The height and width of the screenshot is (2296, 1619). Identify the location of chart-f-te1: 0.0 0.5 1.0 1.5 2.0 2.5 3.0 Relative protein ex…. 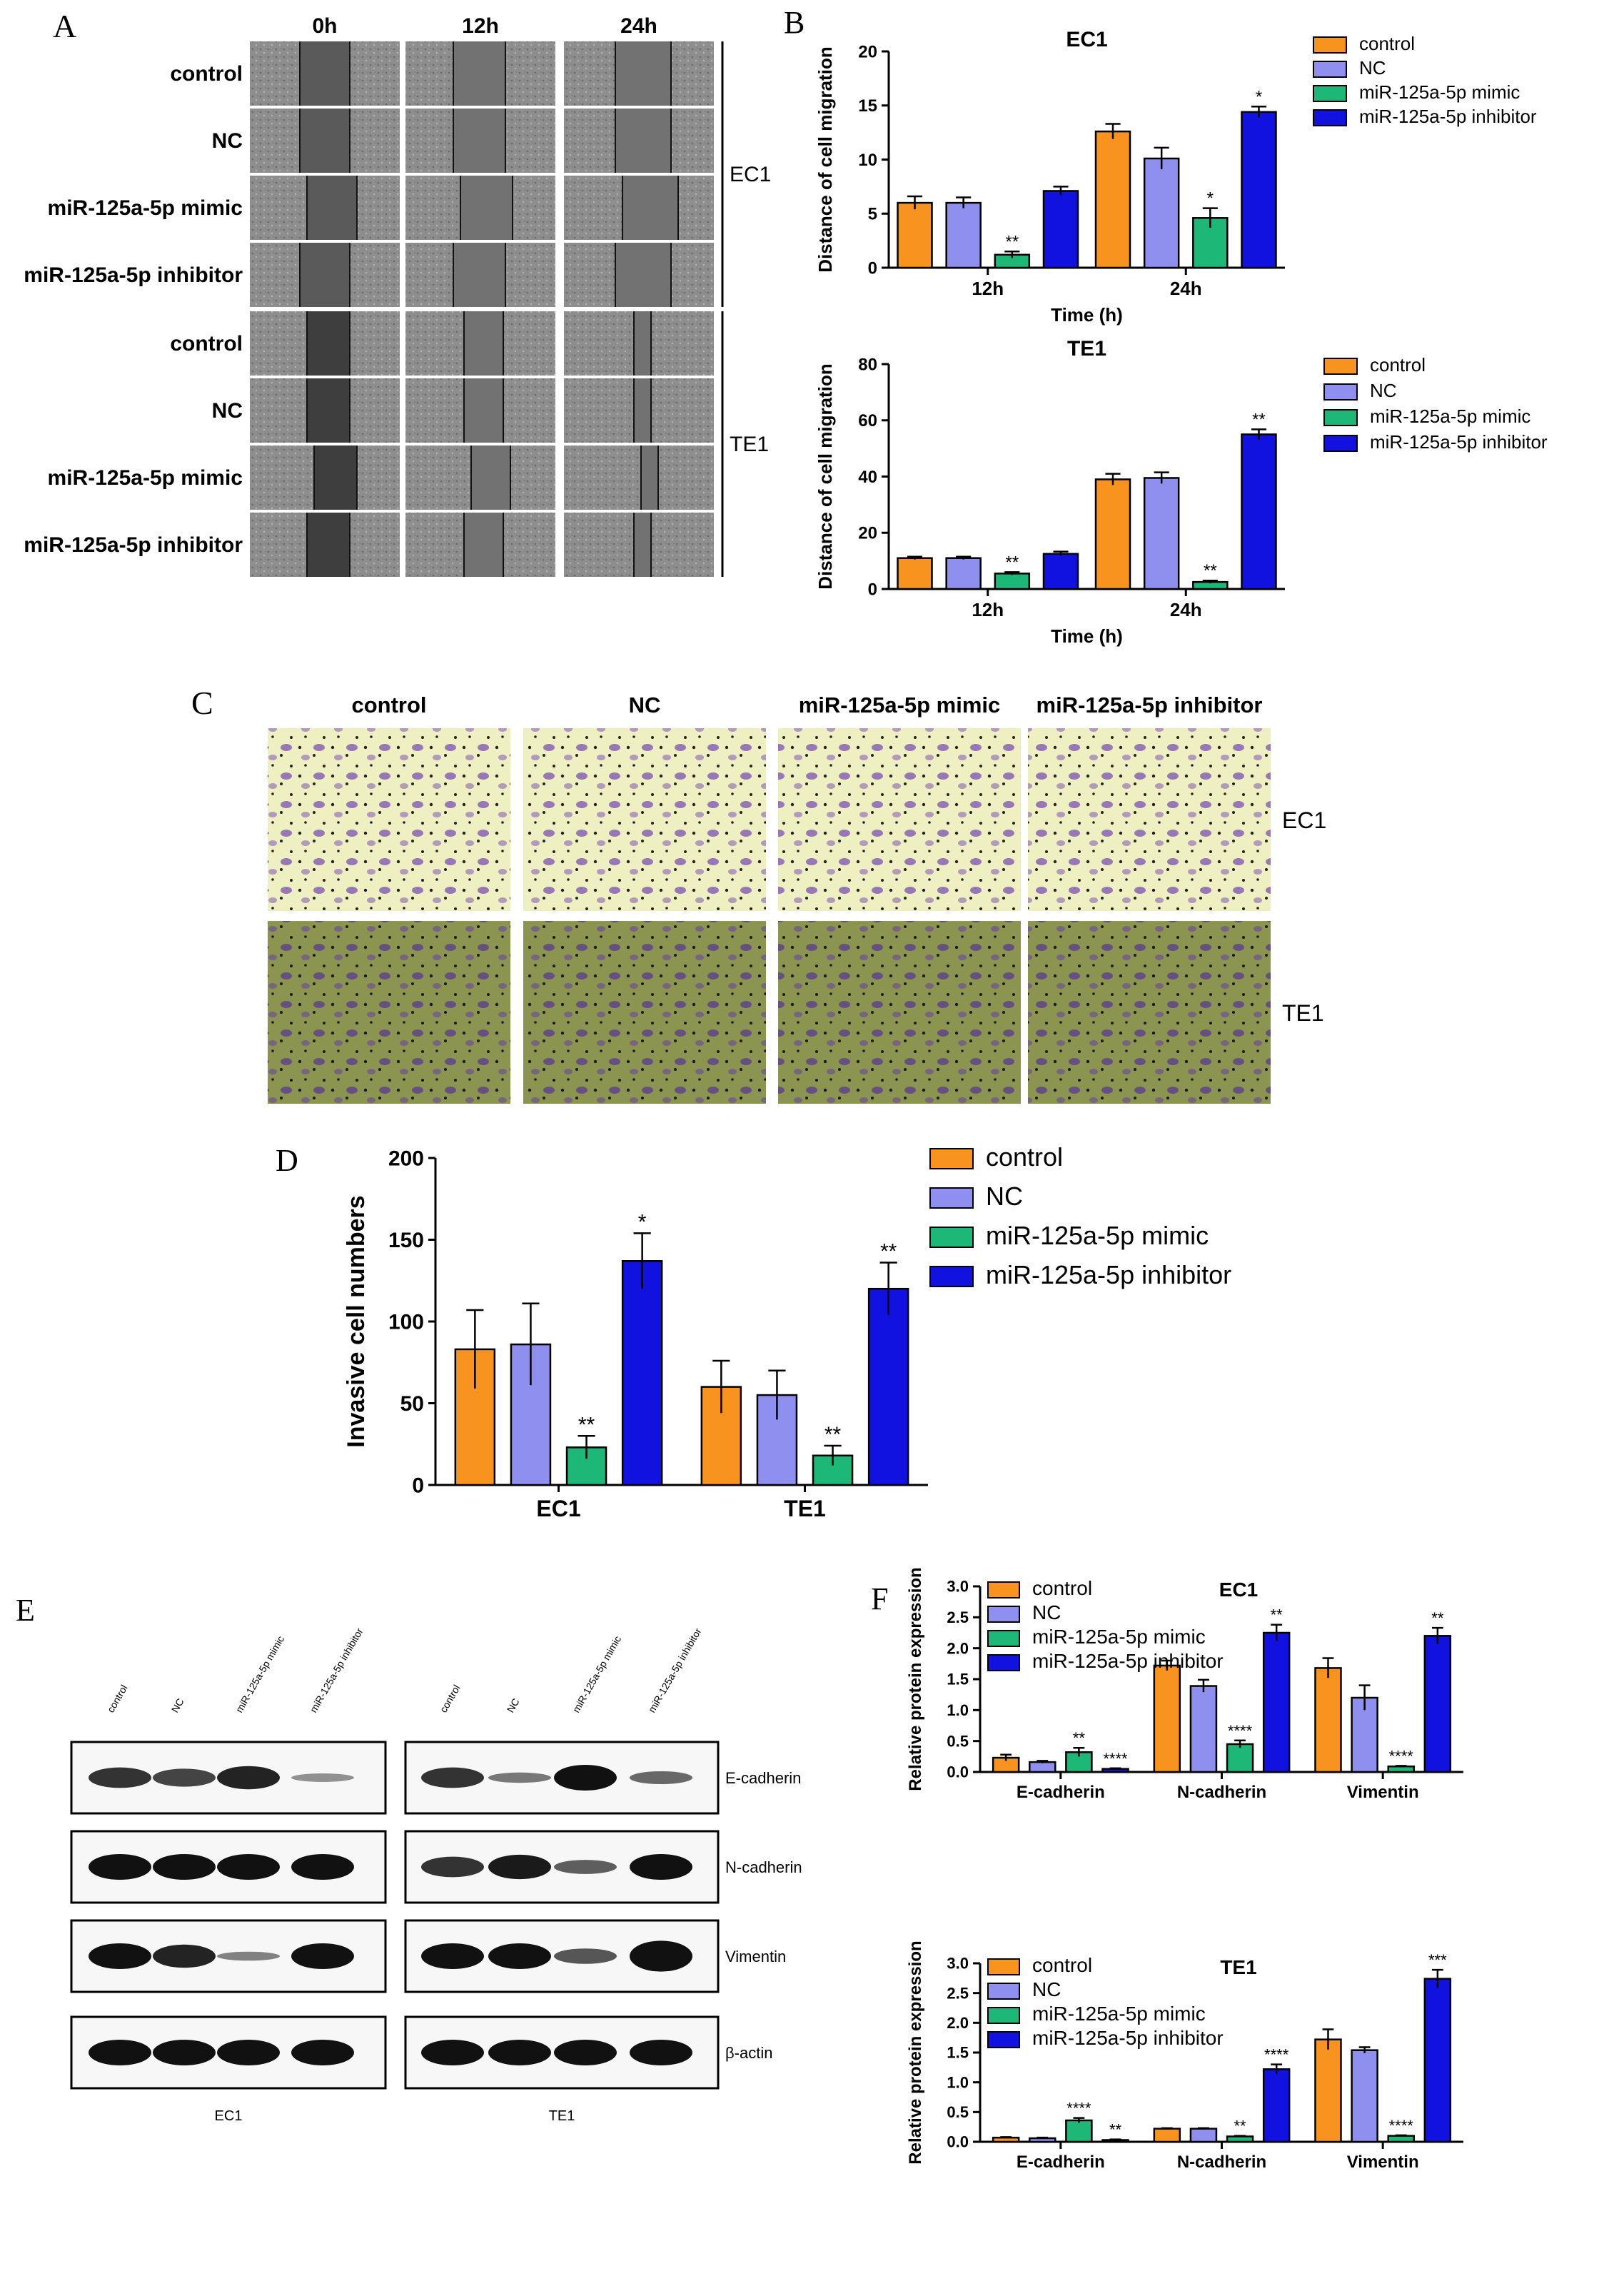
(1184, 2056).